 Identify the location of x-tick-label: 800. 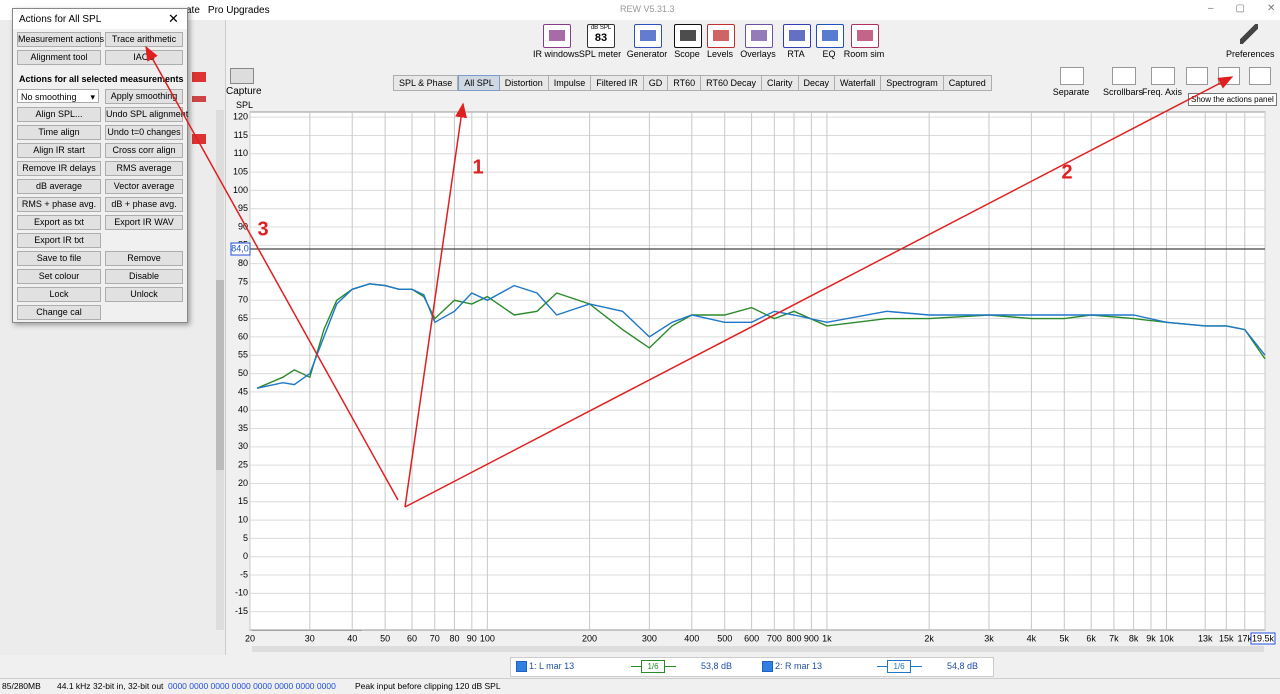
(794, 638).